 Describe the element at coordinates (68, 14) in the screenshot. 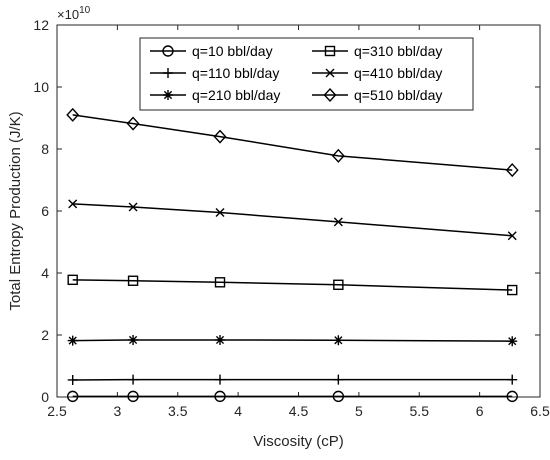

I see `y-axis-exponent-base: ×10` at that location.